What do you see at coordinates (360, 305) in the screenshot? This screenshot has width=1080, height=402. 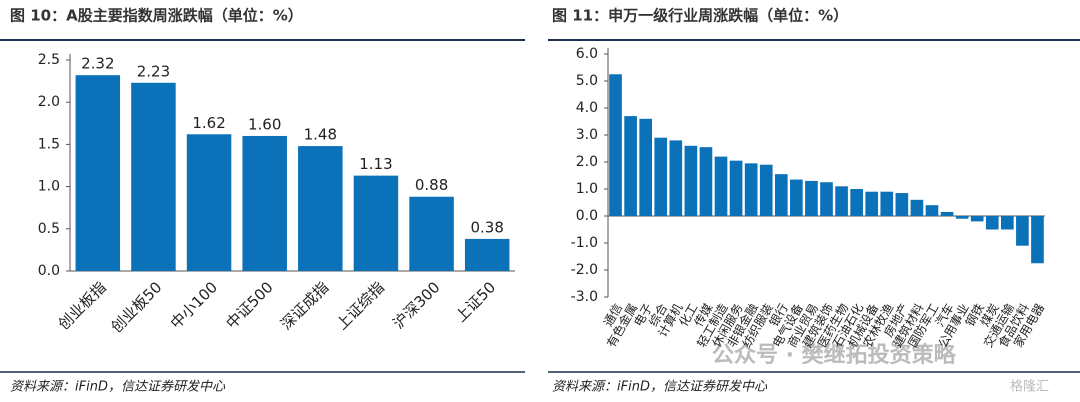 I see `x-tick-label: 上证综指` at bounding box center [360, 305].